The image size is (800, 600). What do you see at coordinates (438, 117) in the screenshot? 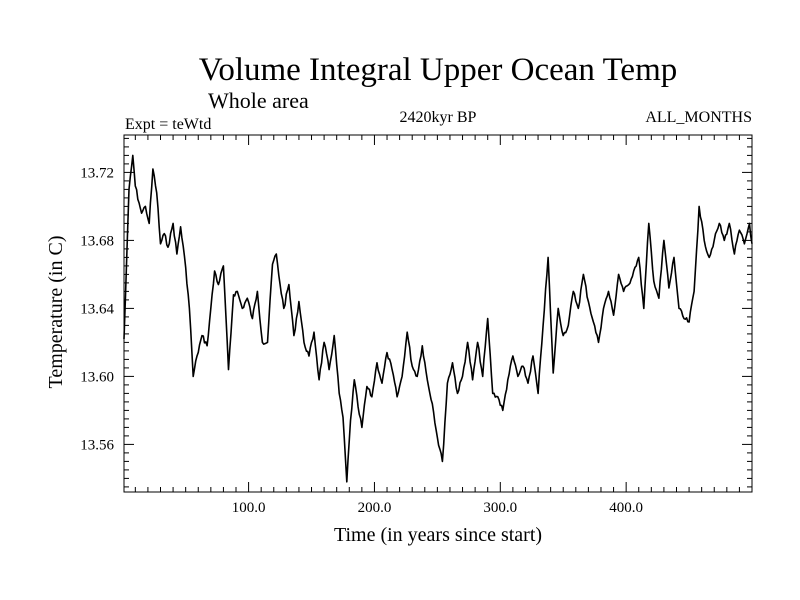
I see `annotation-period: 2420kyr BP` at bounding box center [438, 117].